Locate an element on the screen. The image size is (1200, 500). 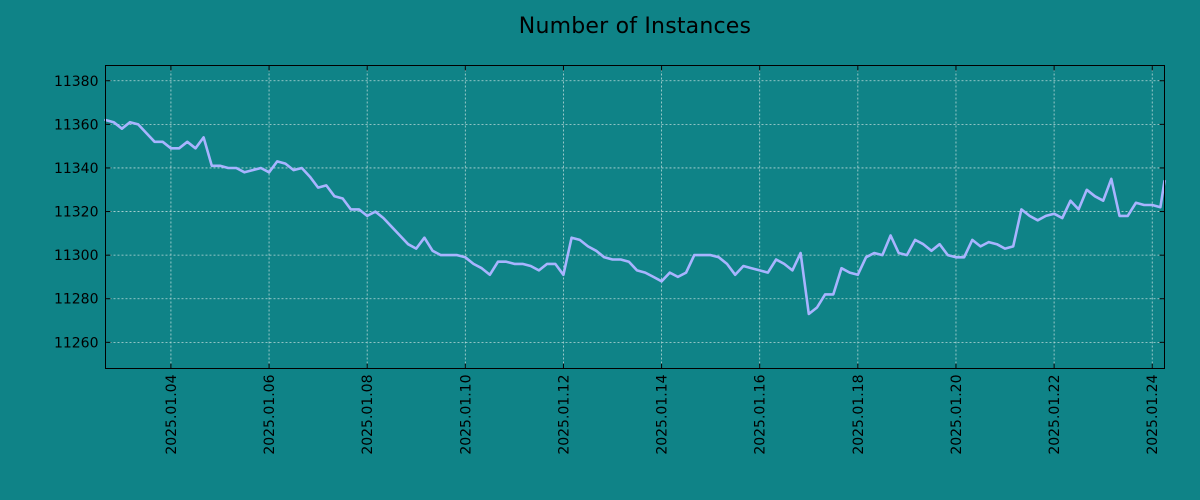
x-tick-label: 2025.01.20 is located at coordinates (957, 415).